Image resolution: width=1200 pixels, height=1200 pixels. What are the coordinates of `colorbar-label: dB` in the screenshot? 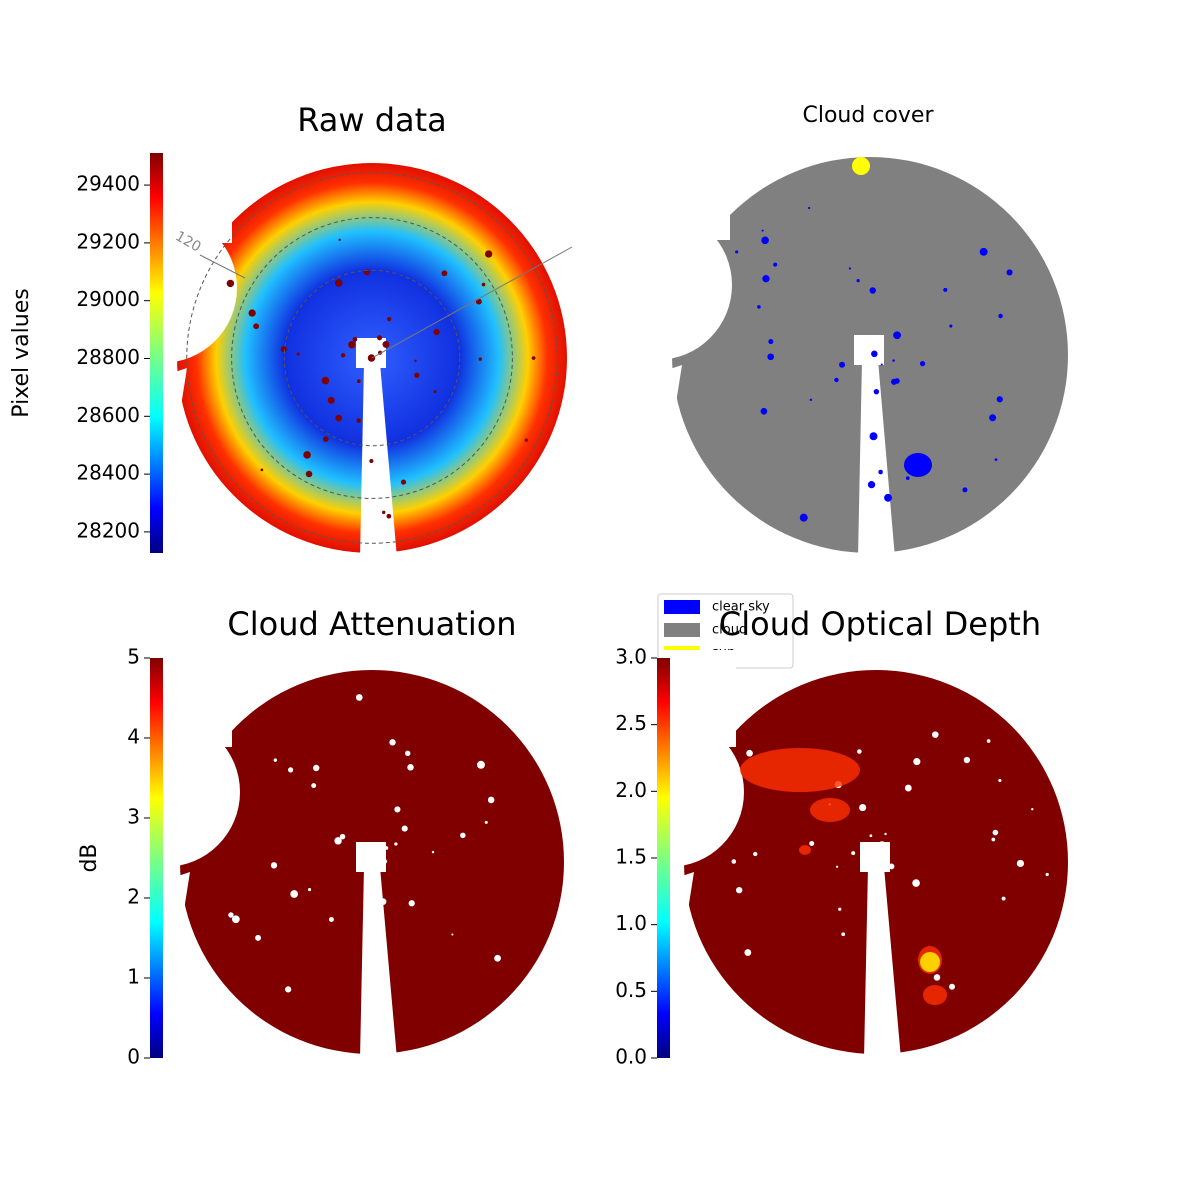 It's located at (89, 857).